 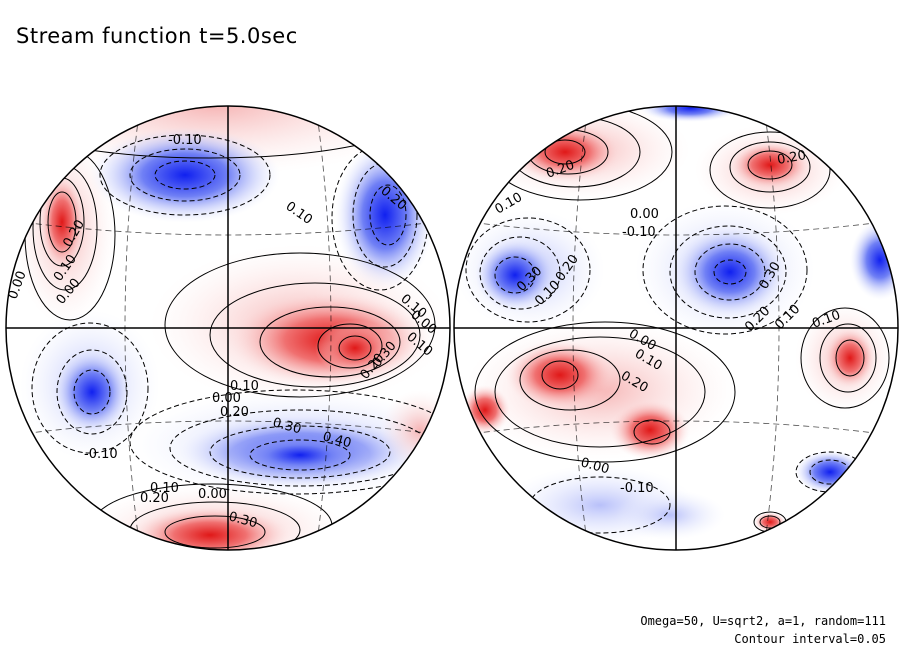 I want to click on contour-label: 0.40, so click(x=337, y=440).